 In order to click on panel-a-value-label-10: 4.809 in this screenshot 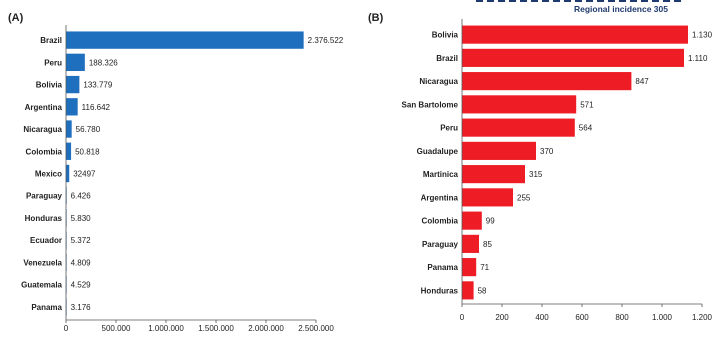, I will do `click(81, 262)`.